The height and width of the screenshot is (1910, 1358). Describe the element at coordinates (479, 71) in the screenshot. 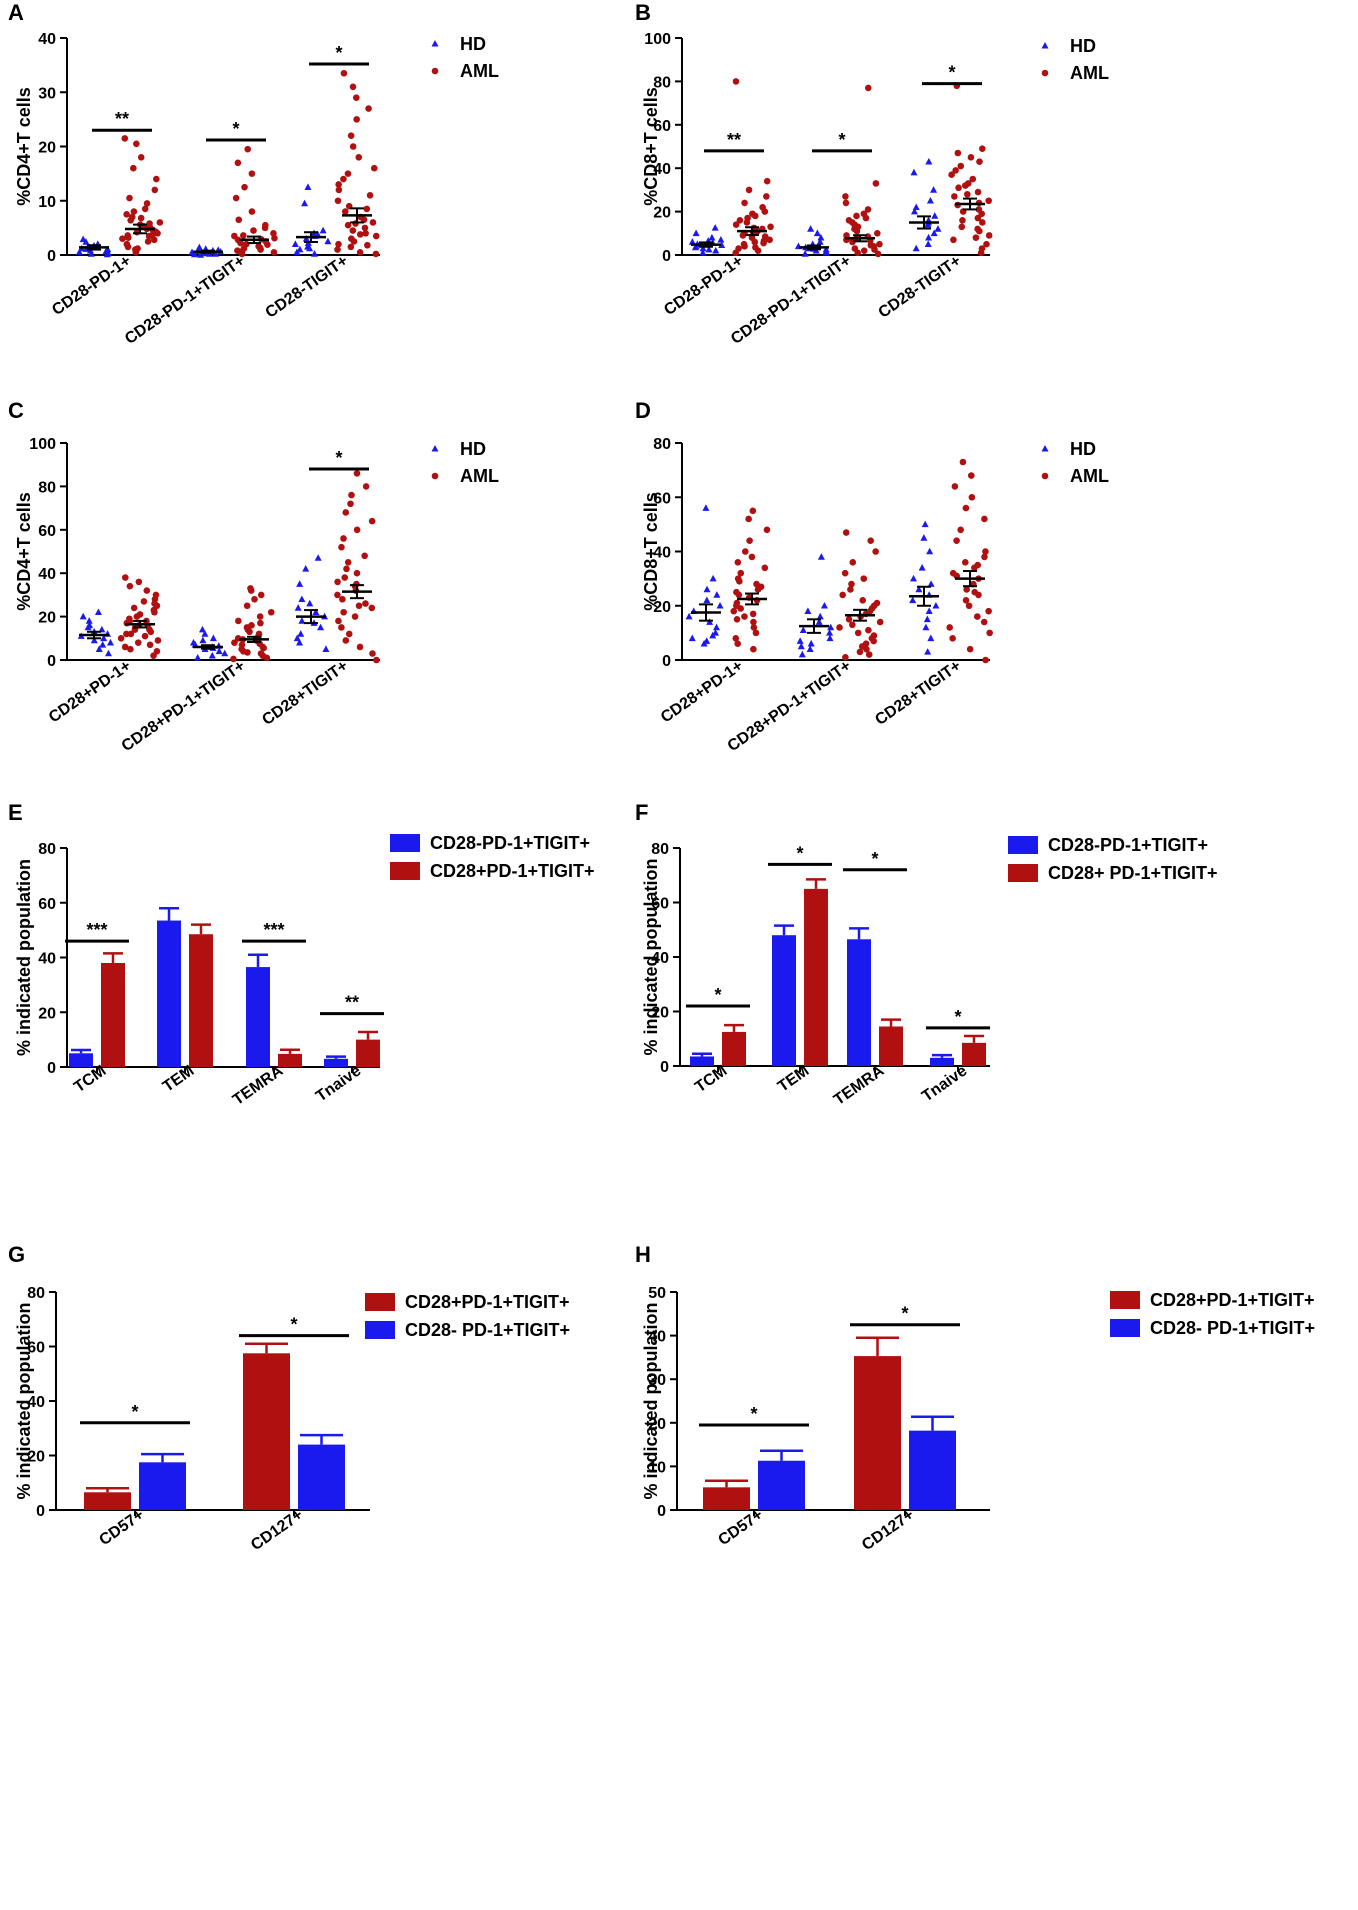

I see `legend-label: AML` at that location.